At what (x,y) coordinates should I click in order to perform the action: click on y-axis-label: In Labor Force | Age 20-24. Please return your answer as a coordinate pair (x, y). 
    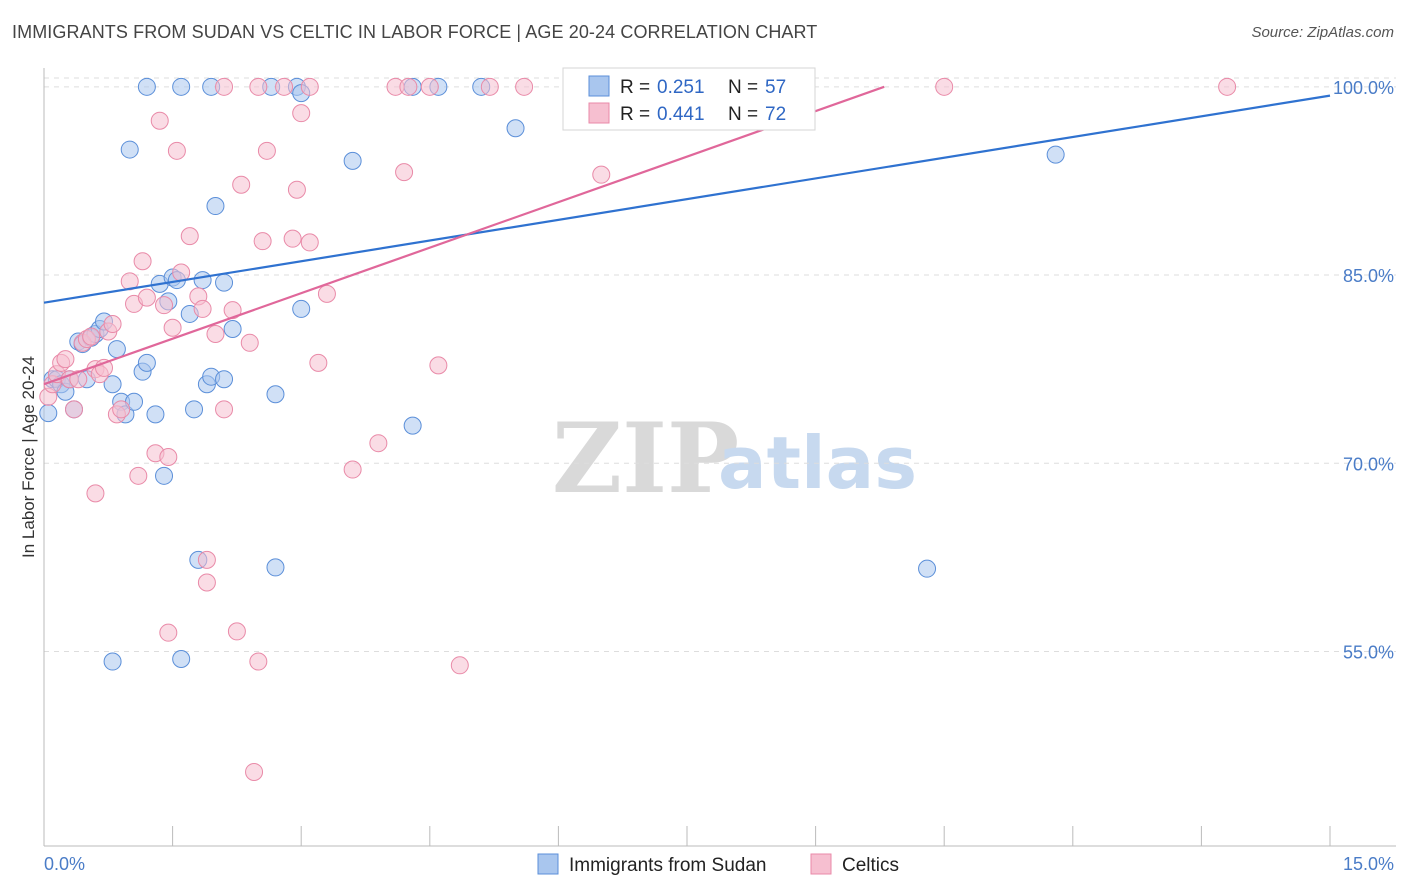
    Looking at the image, I should click on (28, 457).